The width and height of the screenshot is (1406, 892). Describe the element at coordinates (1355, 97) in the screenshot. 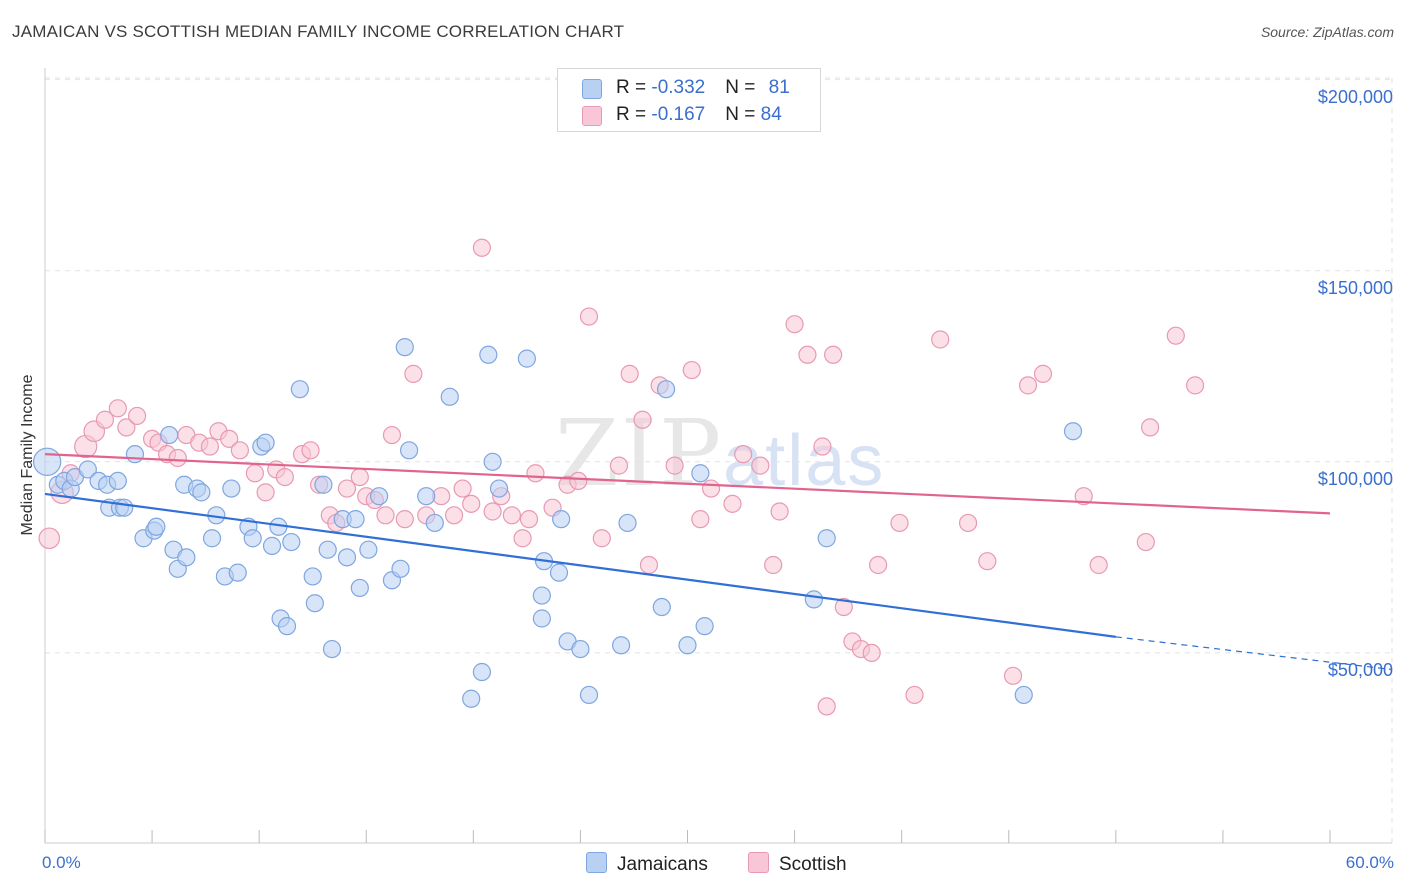

I see `y-tick-label: $200,000` at that location.